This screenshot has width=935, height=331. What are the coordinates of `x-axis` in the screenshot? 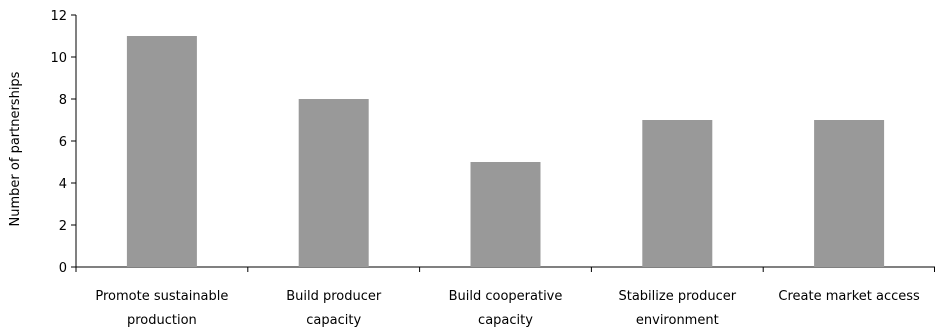 It's located at (505, 269).